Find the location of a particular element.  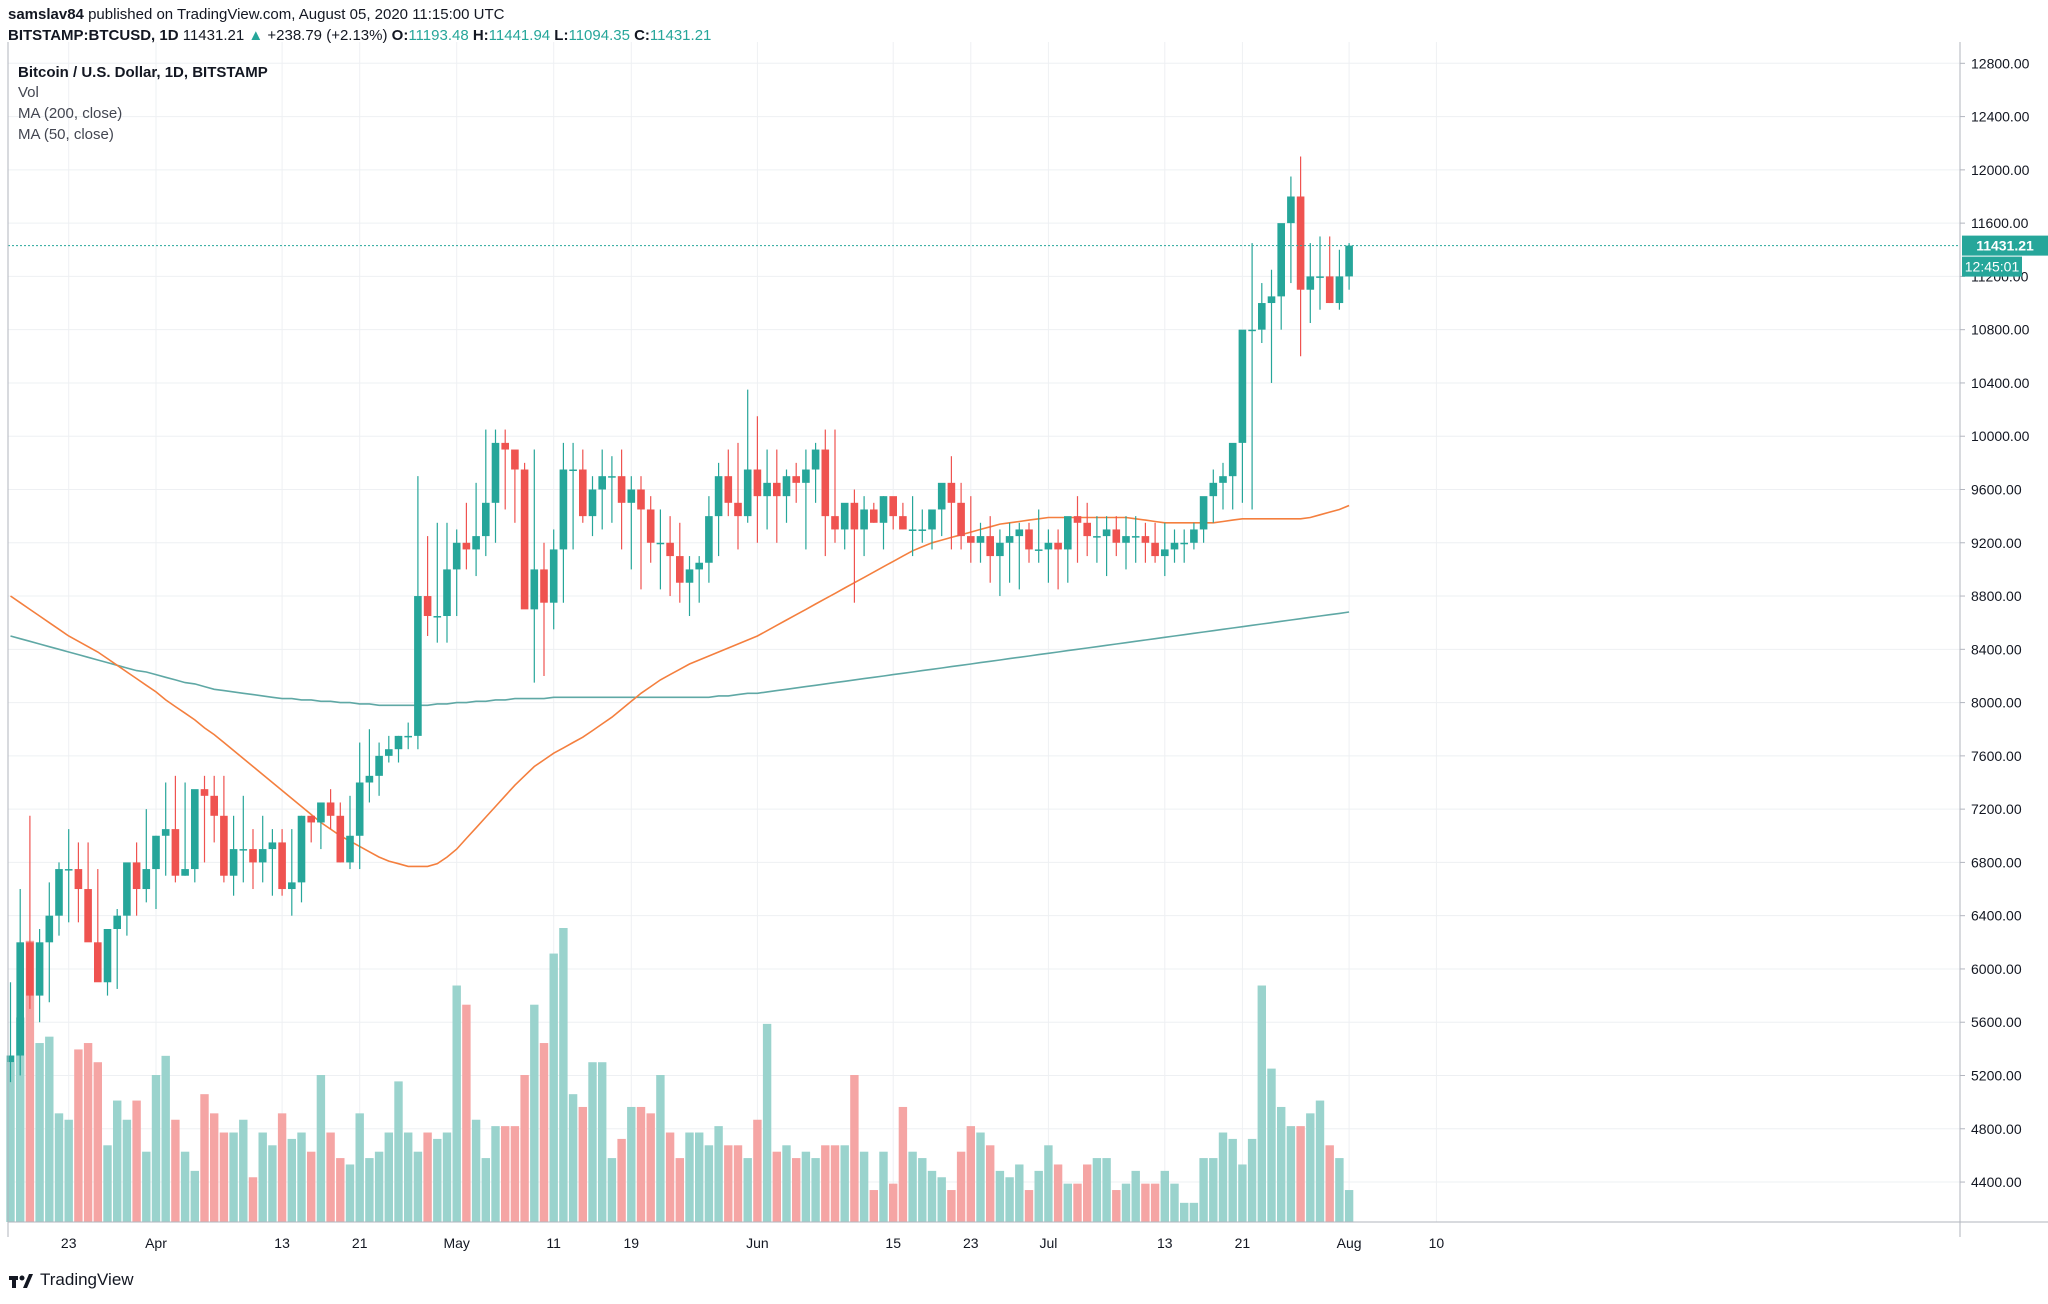

y-tick-label: 6400.00 is located at coordinates (1996, 916).